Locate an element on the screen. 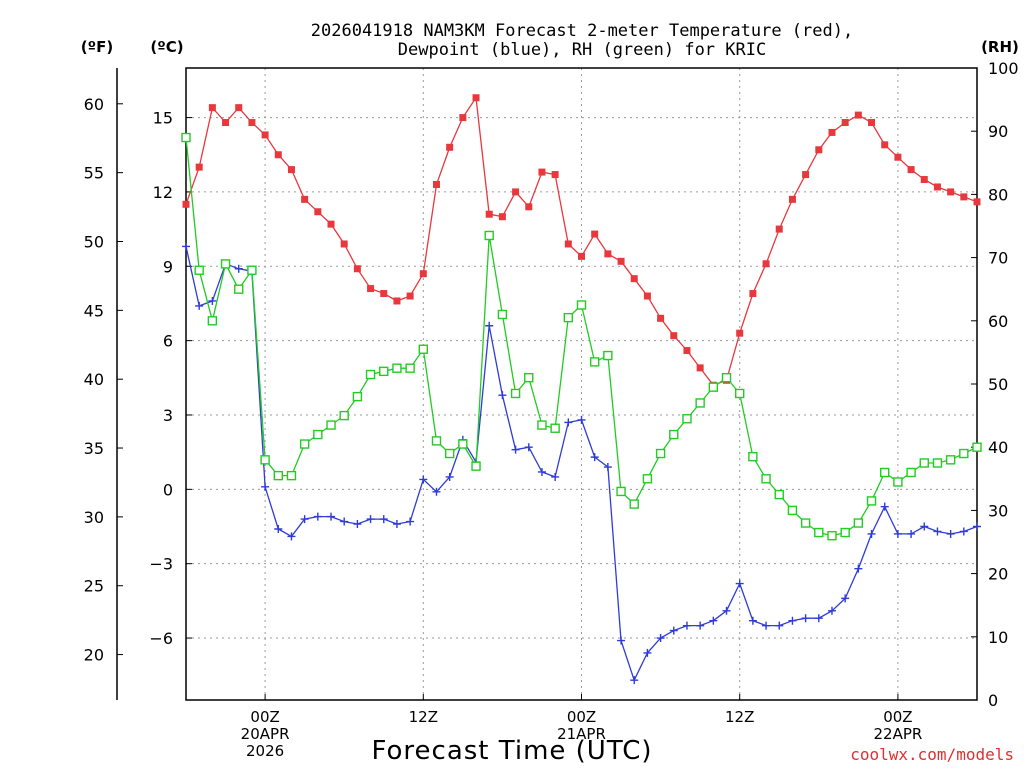 This screenshot has width=1024, height=768. rh-tick-label: 100 is located at coordinates (1003, 68).